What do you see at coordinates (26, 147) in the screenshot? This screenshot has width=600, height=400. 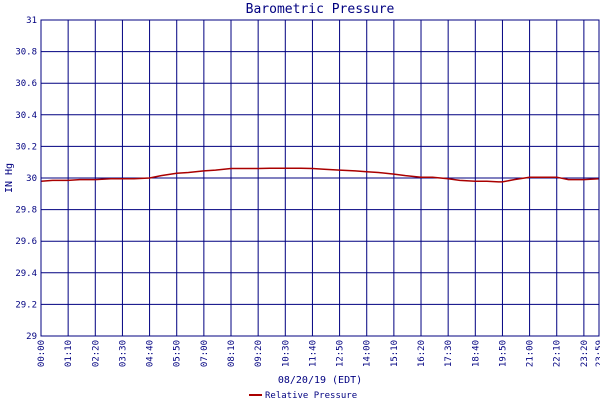 I see `y-tick-label: 30.2` at bounding box center [26, 147].